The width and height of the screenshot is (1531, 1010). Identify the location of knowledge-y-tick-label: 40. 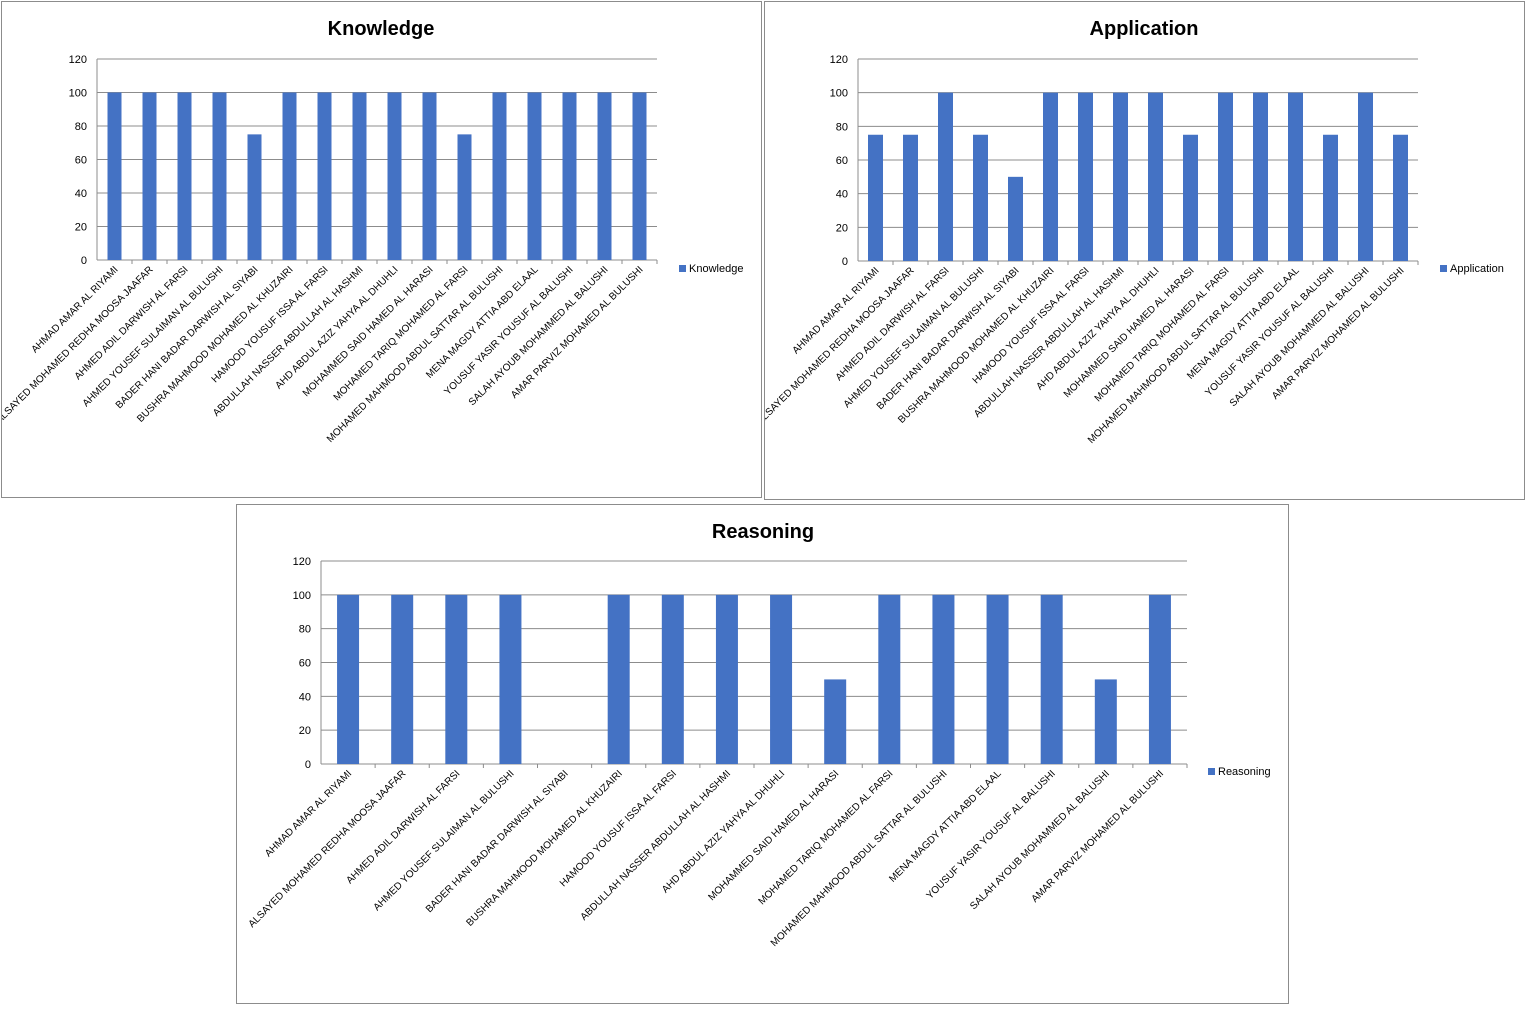
(81, 194).